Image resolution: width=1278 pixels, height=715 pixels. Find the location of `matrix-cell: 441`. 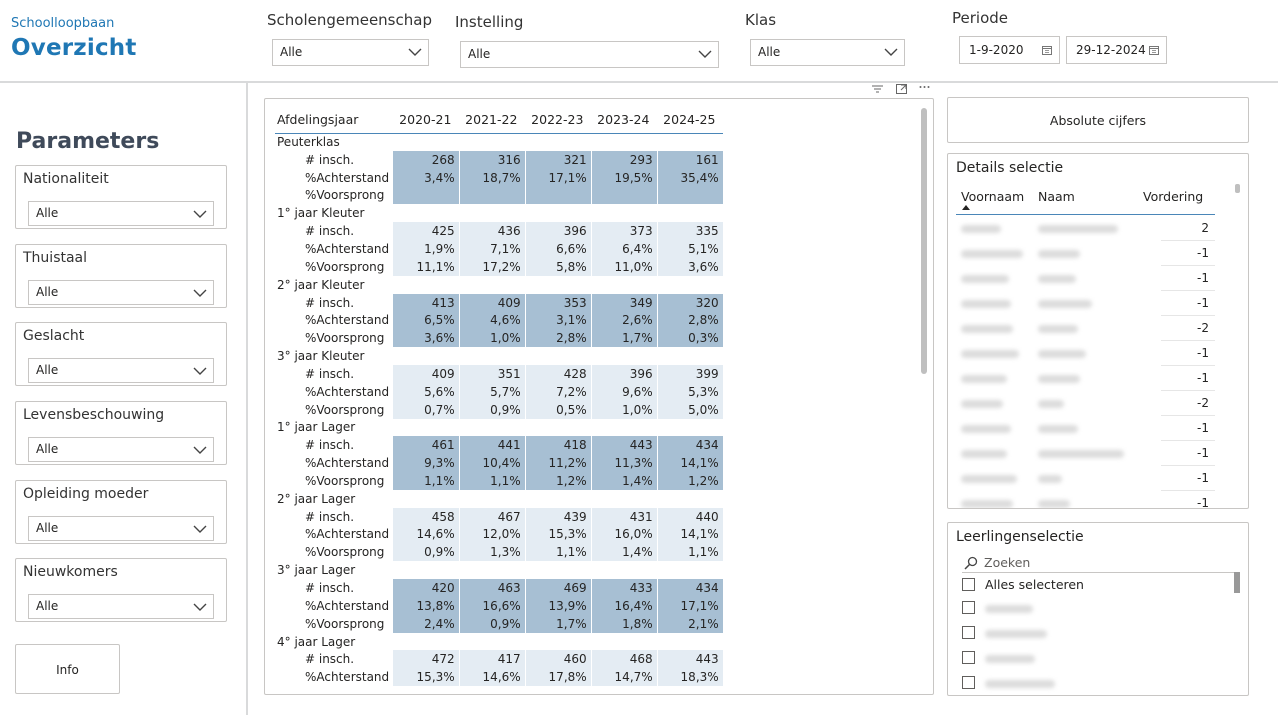

matrix-cell: 441 is located at coordinates (492, 445).